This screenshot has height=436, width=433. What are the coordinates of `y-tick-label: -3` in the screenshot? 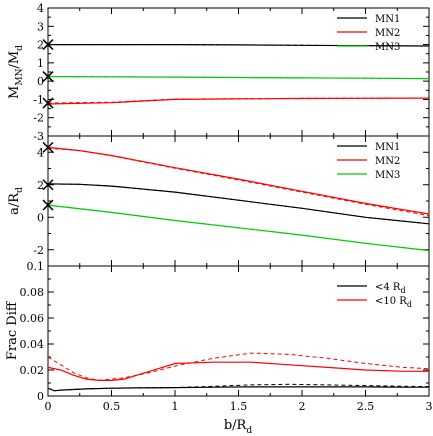 It's located at (38, 136).